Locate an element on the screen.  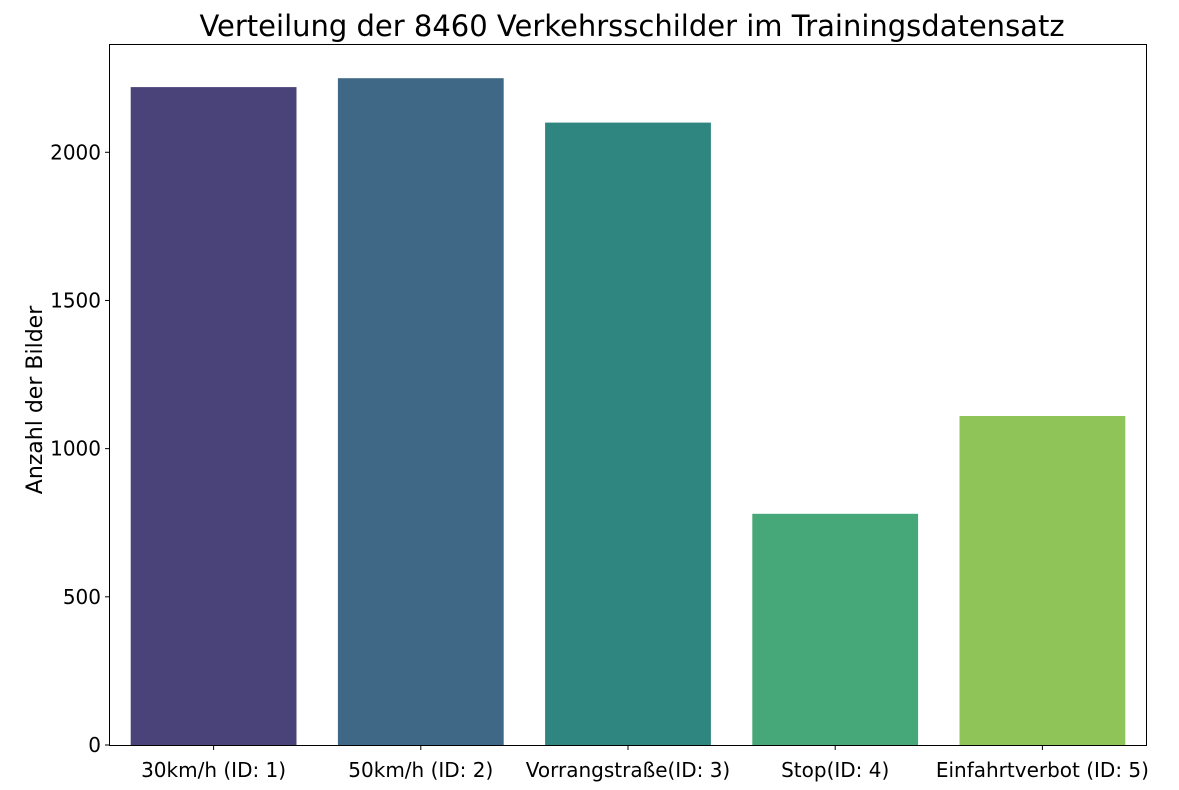
y-tick-label: 500 is located at coordinates (82, 597).